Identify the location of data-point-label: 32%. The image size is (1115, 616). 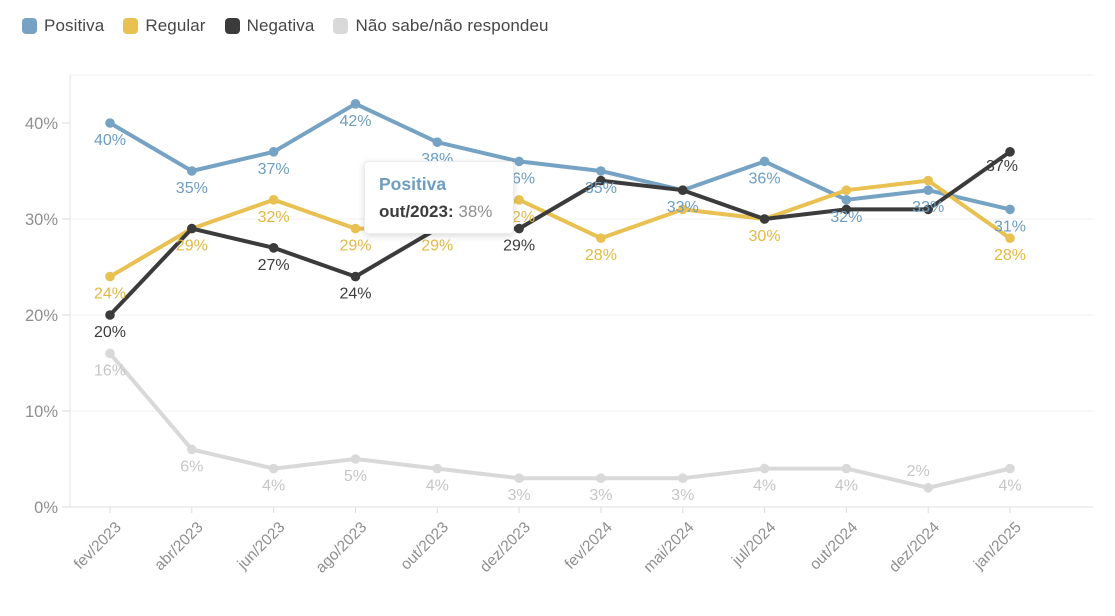
(846, 217).